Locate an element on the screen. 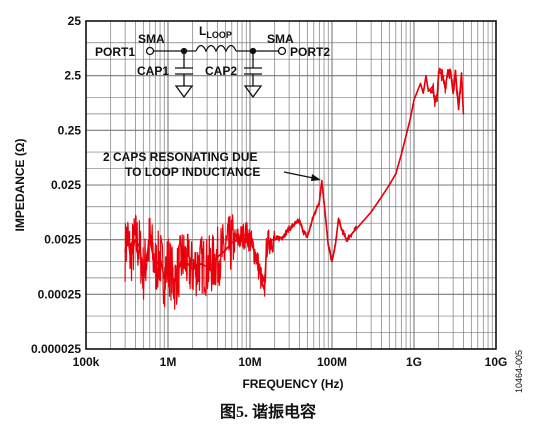 The image size is (536, 431). y-tick-label: 25 is located at coordinates (75, 21).